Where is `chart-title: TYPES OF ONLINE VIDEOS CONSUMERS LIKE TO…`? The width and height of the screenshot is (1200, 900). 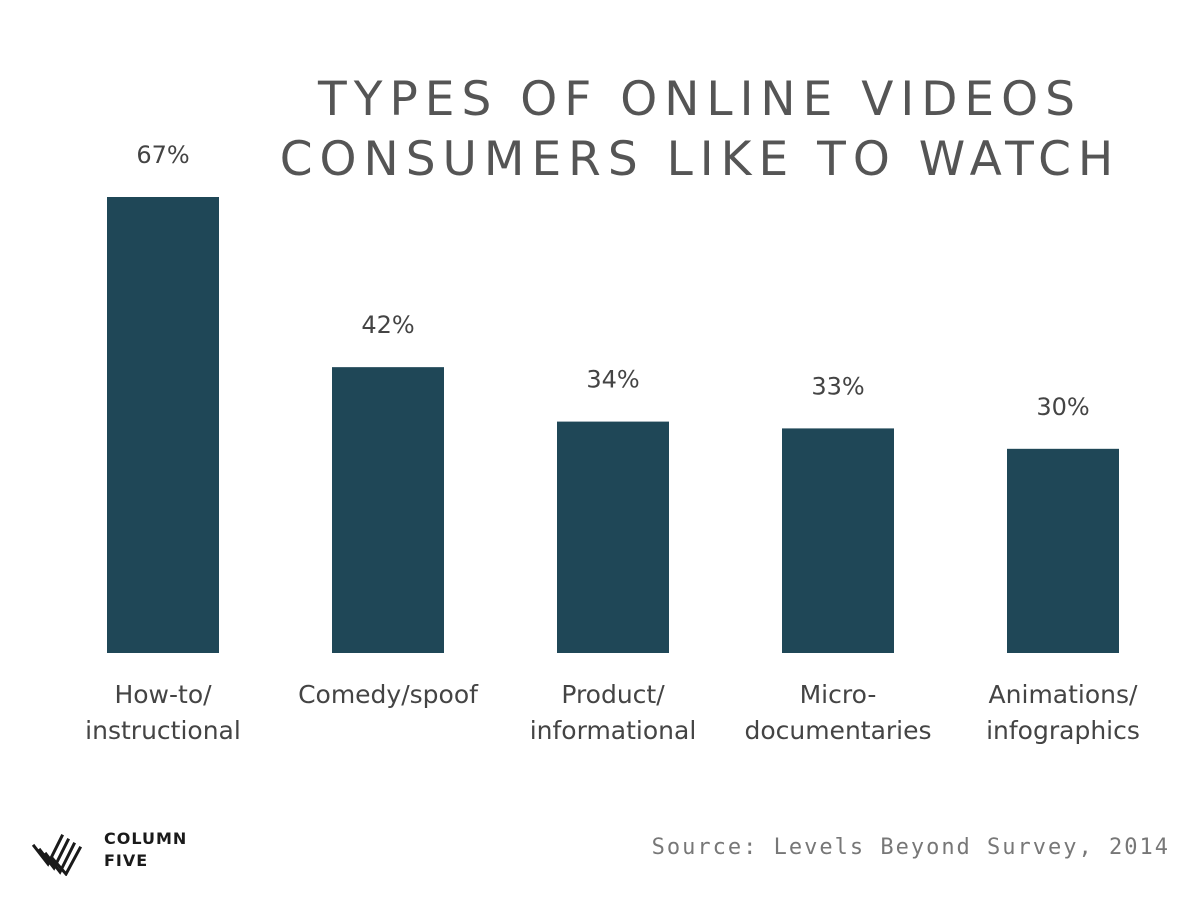 chart-title: TYPES OF ONLINE VIDEOS CONSUMERS LIKE TO… is located at coordinates (700, 130).